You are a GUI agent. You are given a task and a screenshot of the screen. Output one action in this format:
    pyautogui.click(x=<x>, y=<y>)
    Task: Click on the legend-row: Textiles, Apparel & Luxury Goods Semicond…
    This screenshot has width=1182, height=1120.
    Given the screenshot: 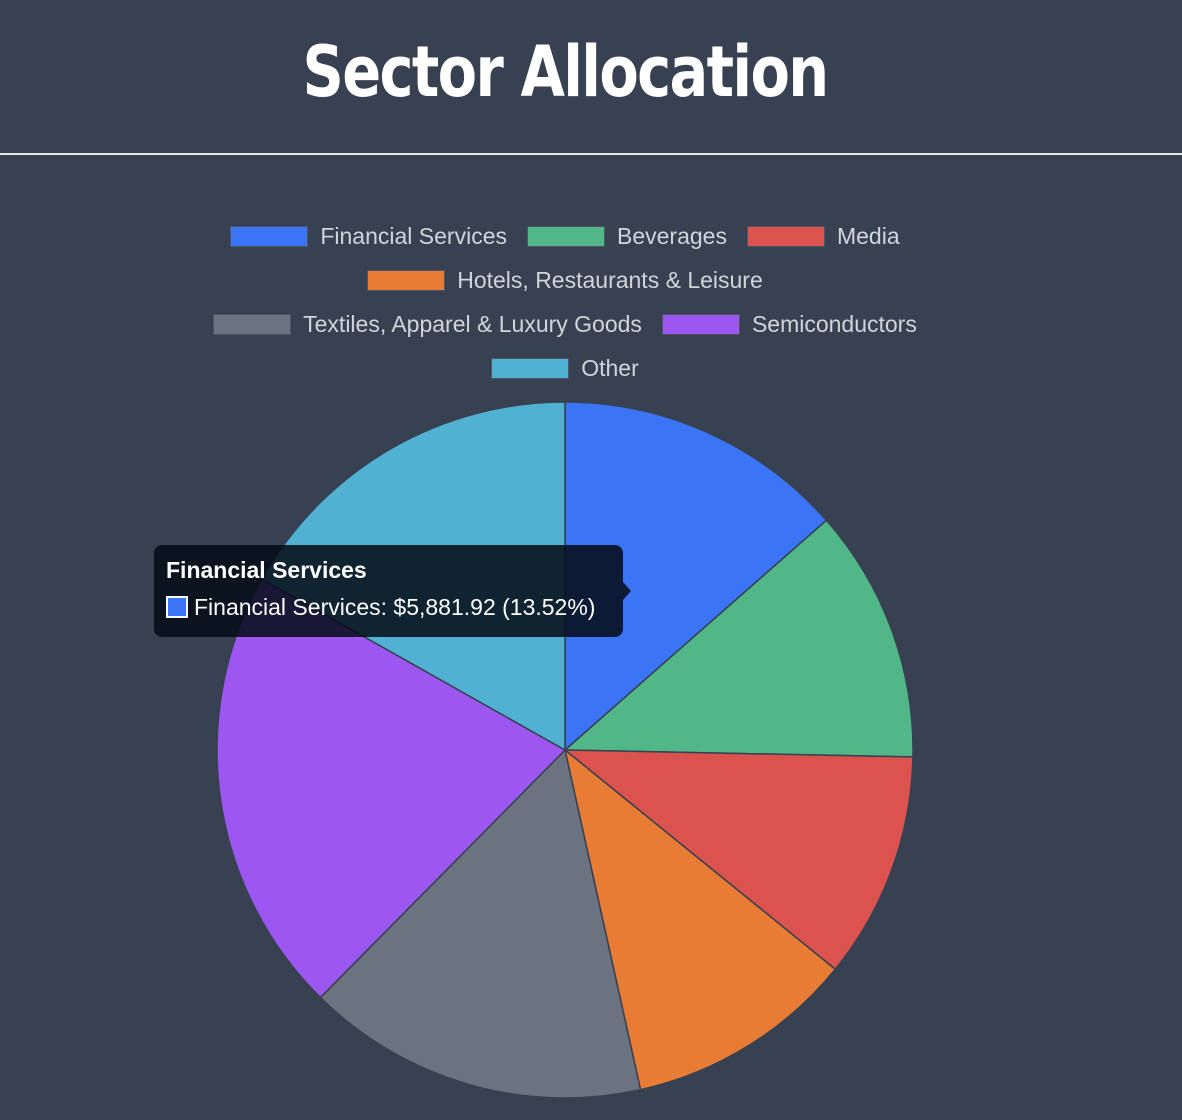 What is the action you would take?
    pyautogui.click(x=565, y=324)
    